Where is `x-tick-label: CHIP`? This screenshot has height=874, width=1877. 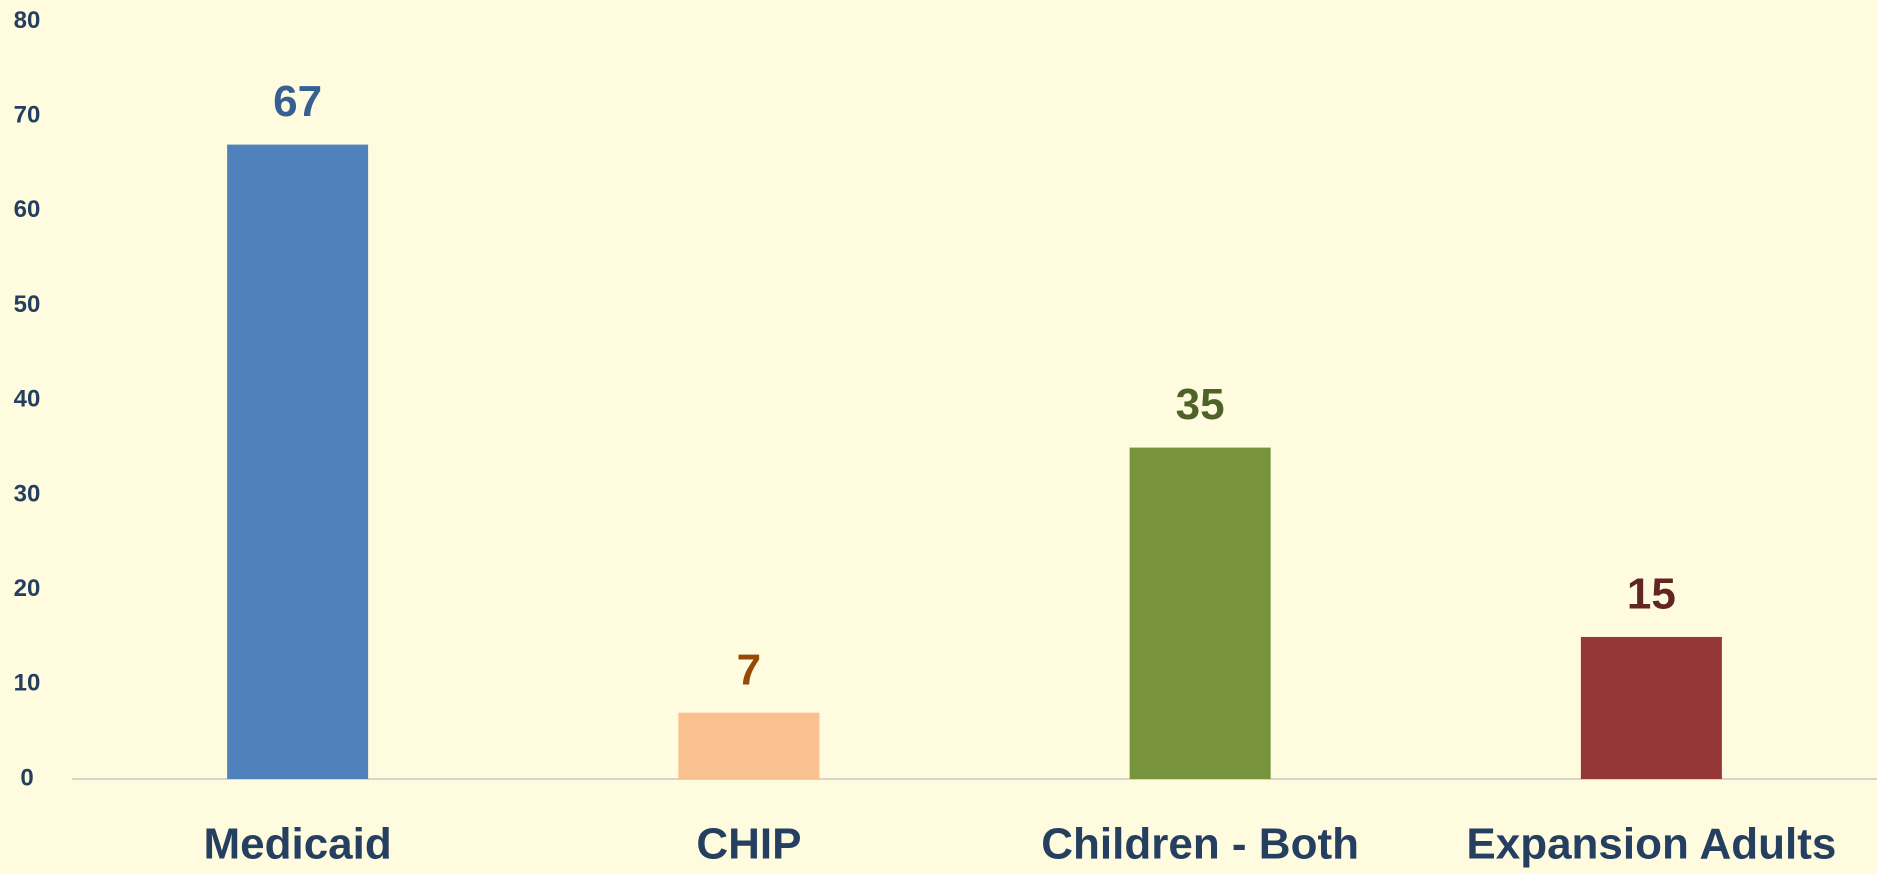
x-tick-label: CHIP is located at coordinates (748, 844).